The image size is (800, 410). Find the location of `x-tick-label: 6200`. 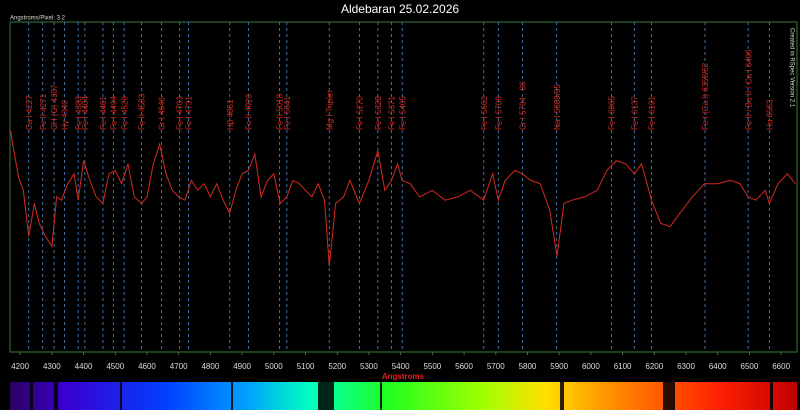

x-tick-label: 6200 is located at coordinates (654, 366).